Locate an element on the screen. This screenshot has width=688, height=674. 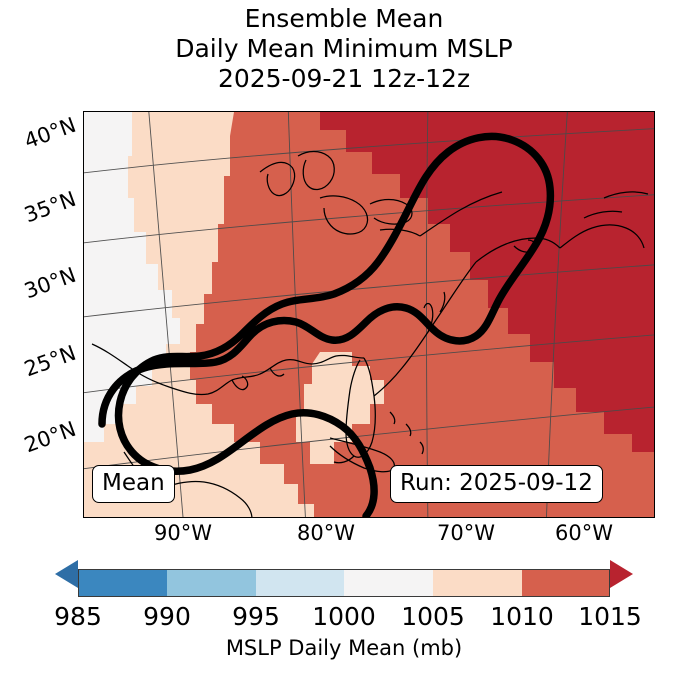
lat-label-25n: 25°N is located at coordinates (50, 361).